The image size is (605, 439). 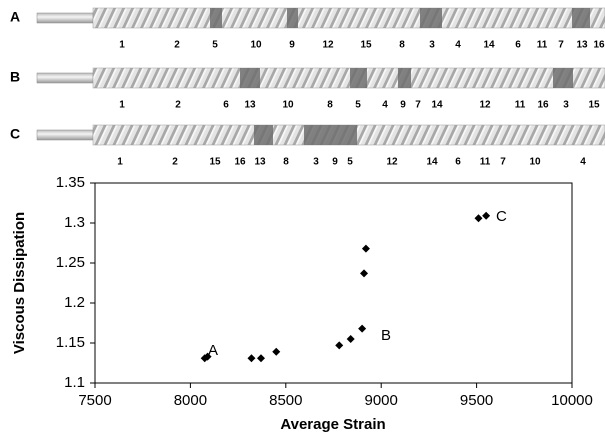 I want to click on screw-label: B, so click(x=15, y=77).